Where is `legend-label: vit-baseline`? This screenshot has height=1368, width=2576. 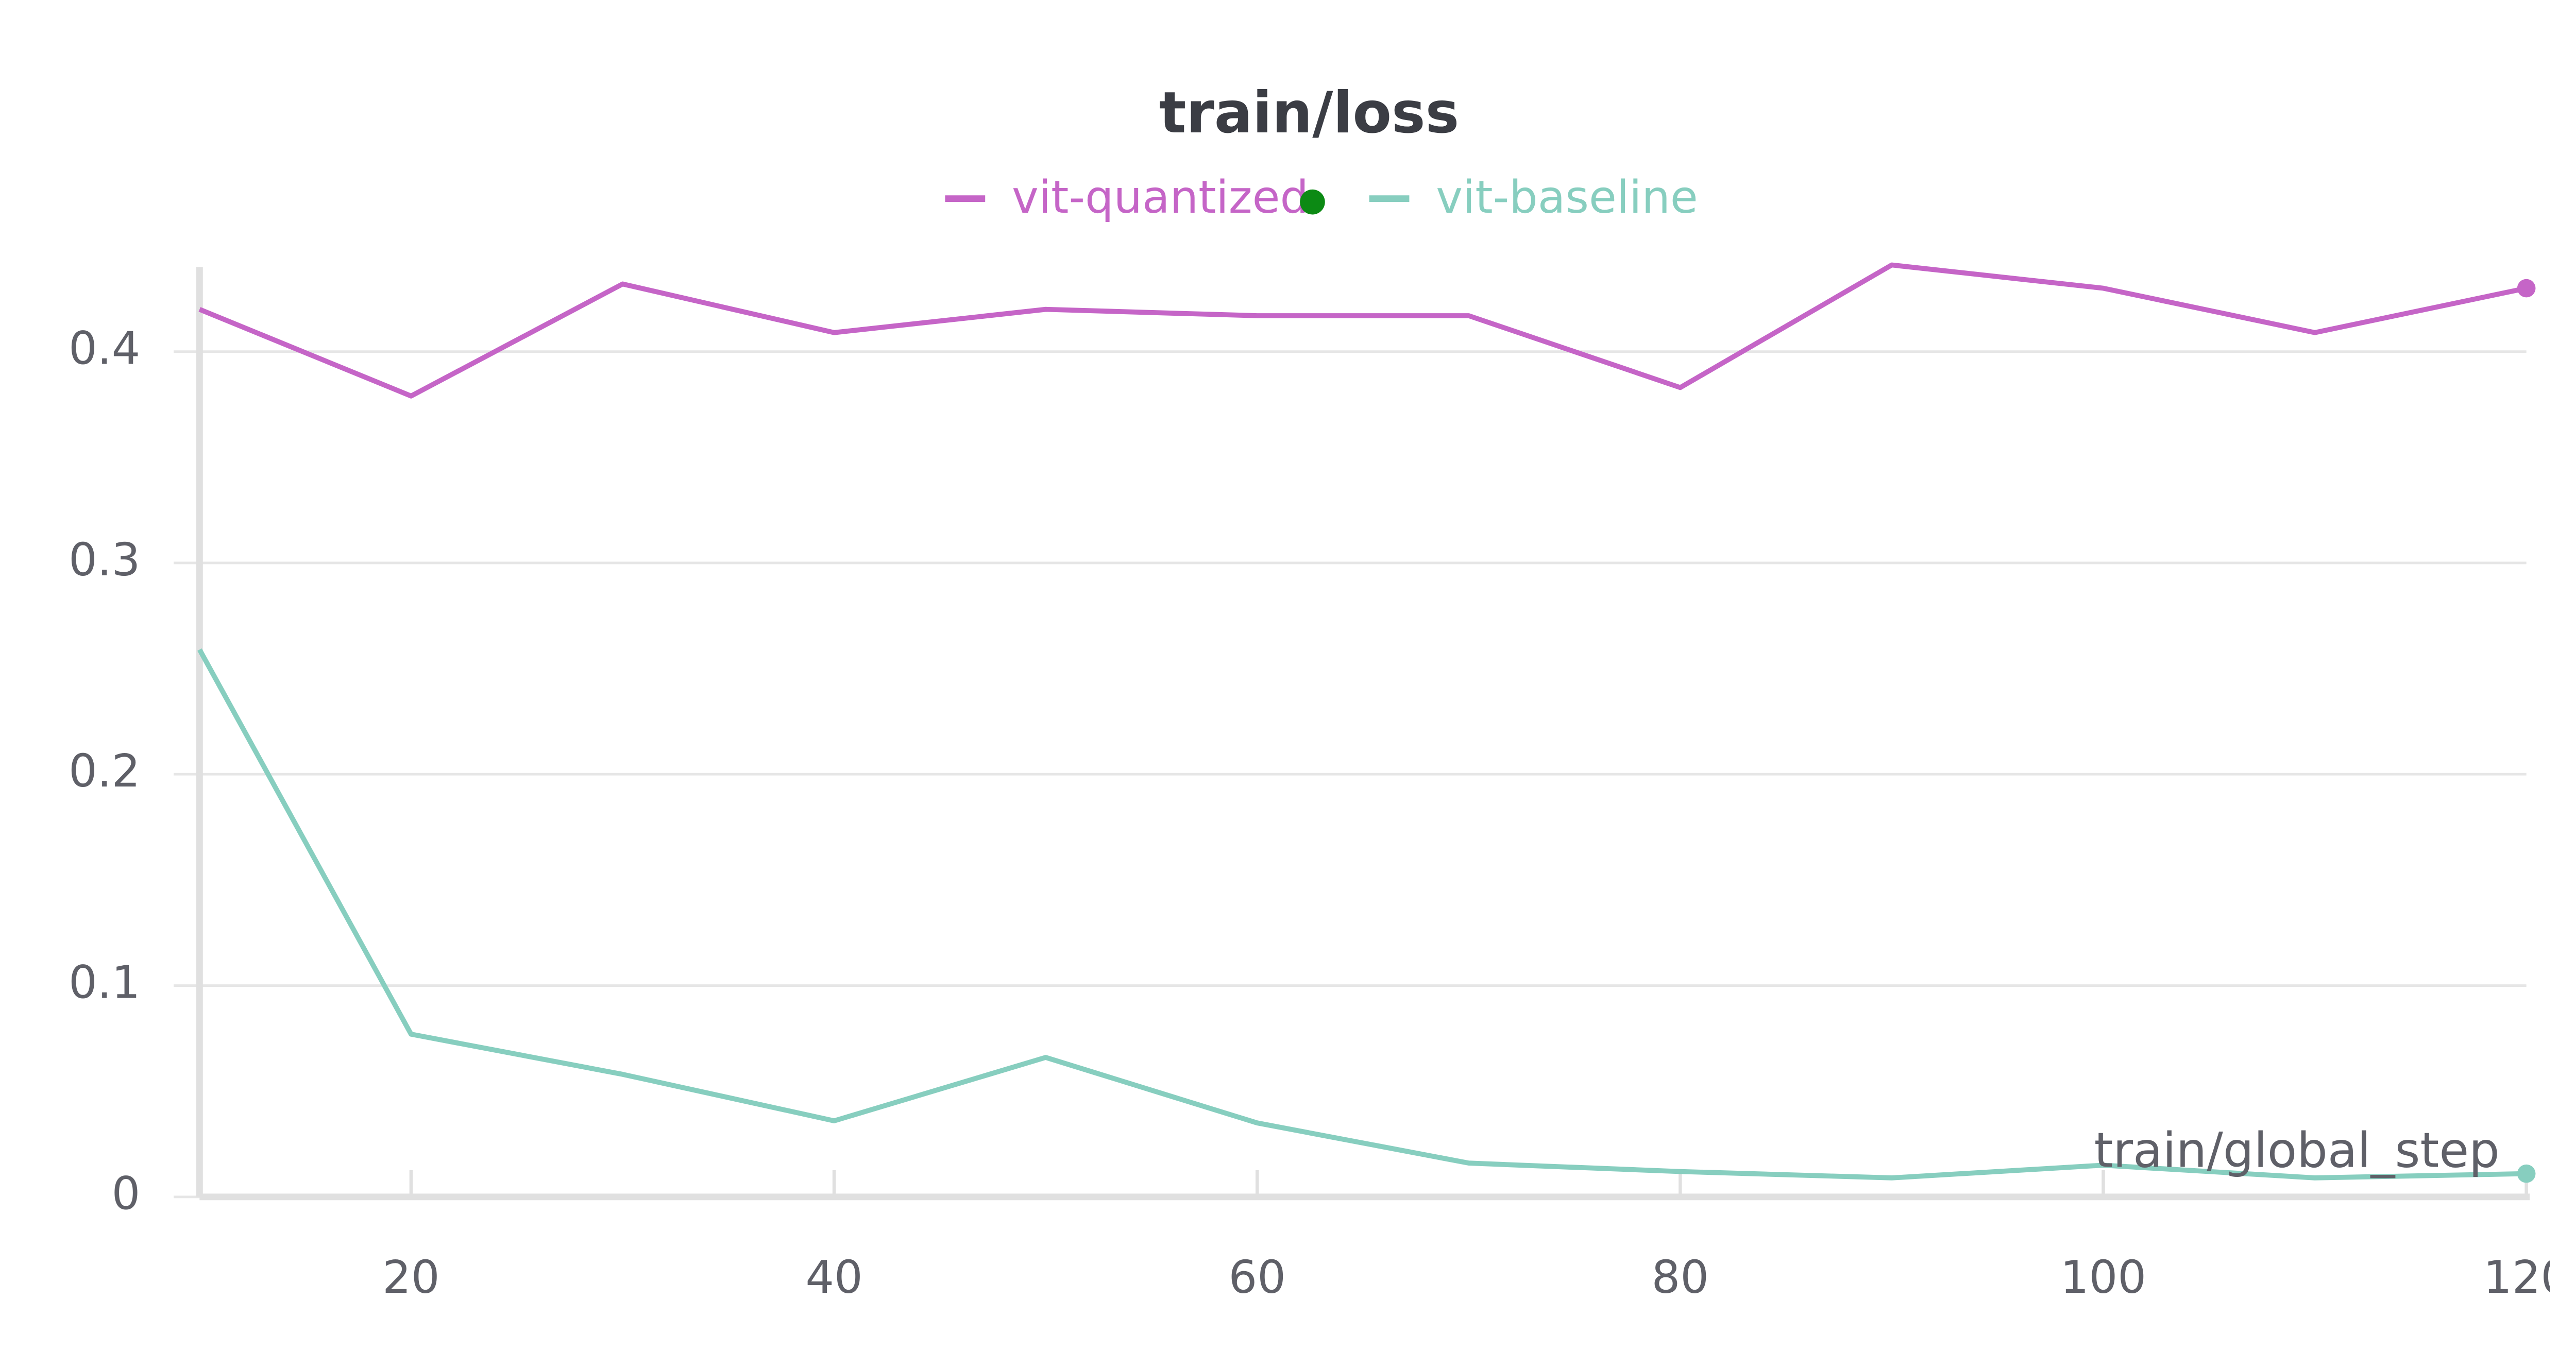 legend-label: vit-baseline is located at coordinates (1567, 197).